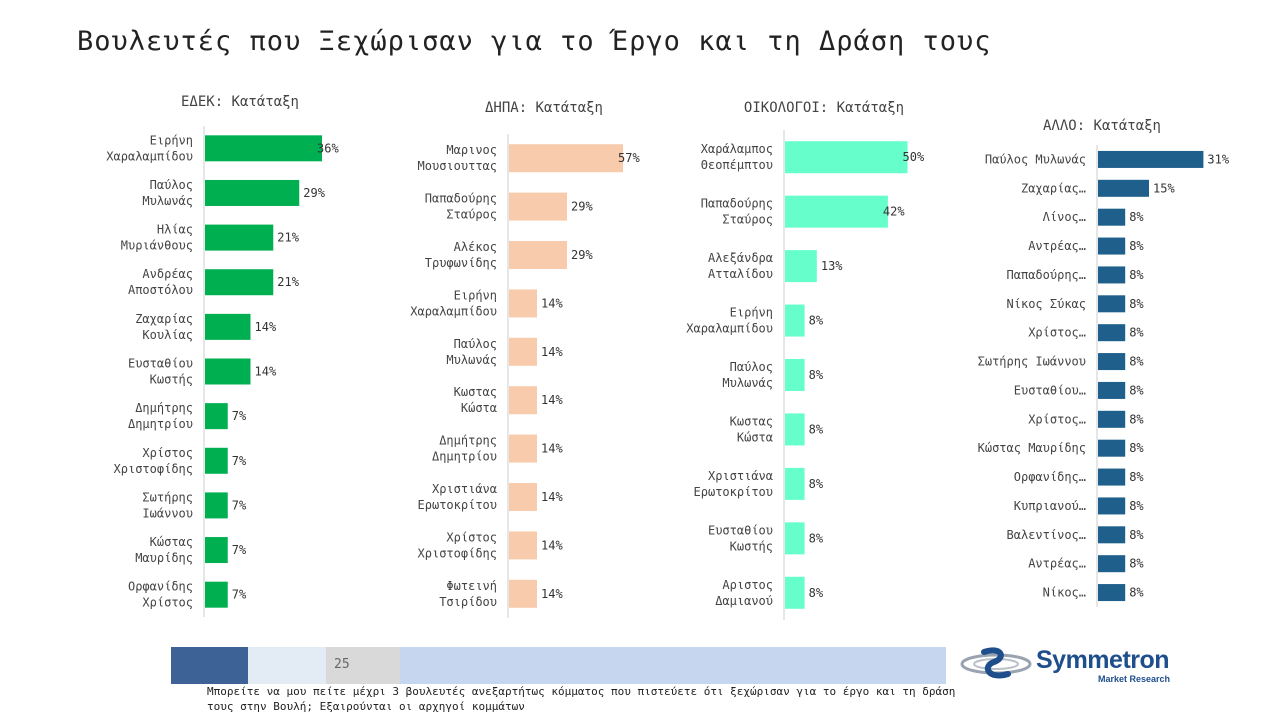 This screenshot has width=1280, height=720. What do you see at coordinates (167, 505) in the screenshot?
I see `category-label-edek: Σωτήρης Ιωάννου` at bounding box center [167, 505].